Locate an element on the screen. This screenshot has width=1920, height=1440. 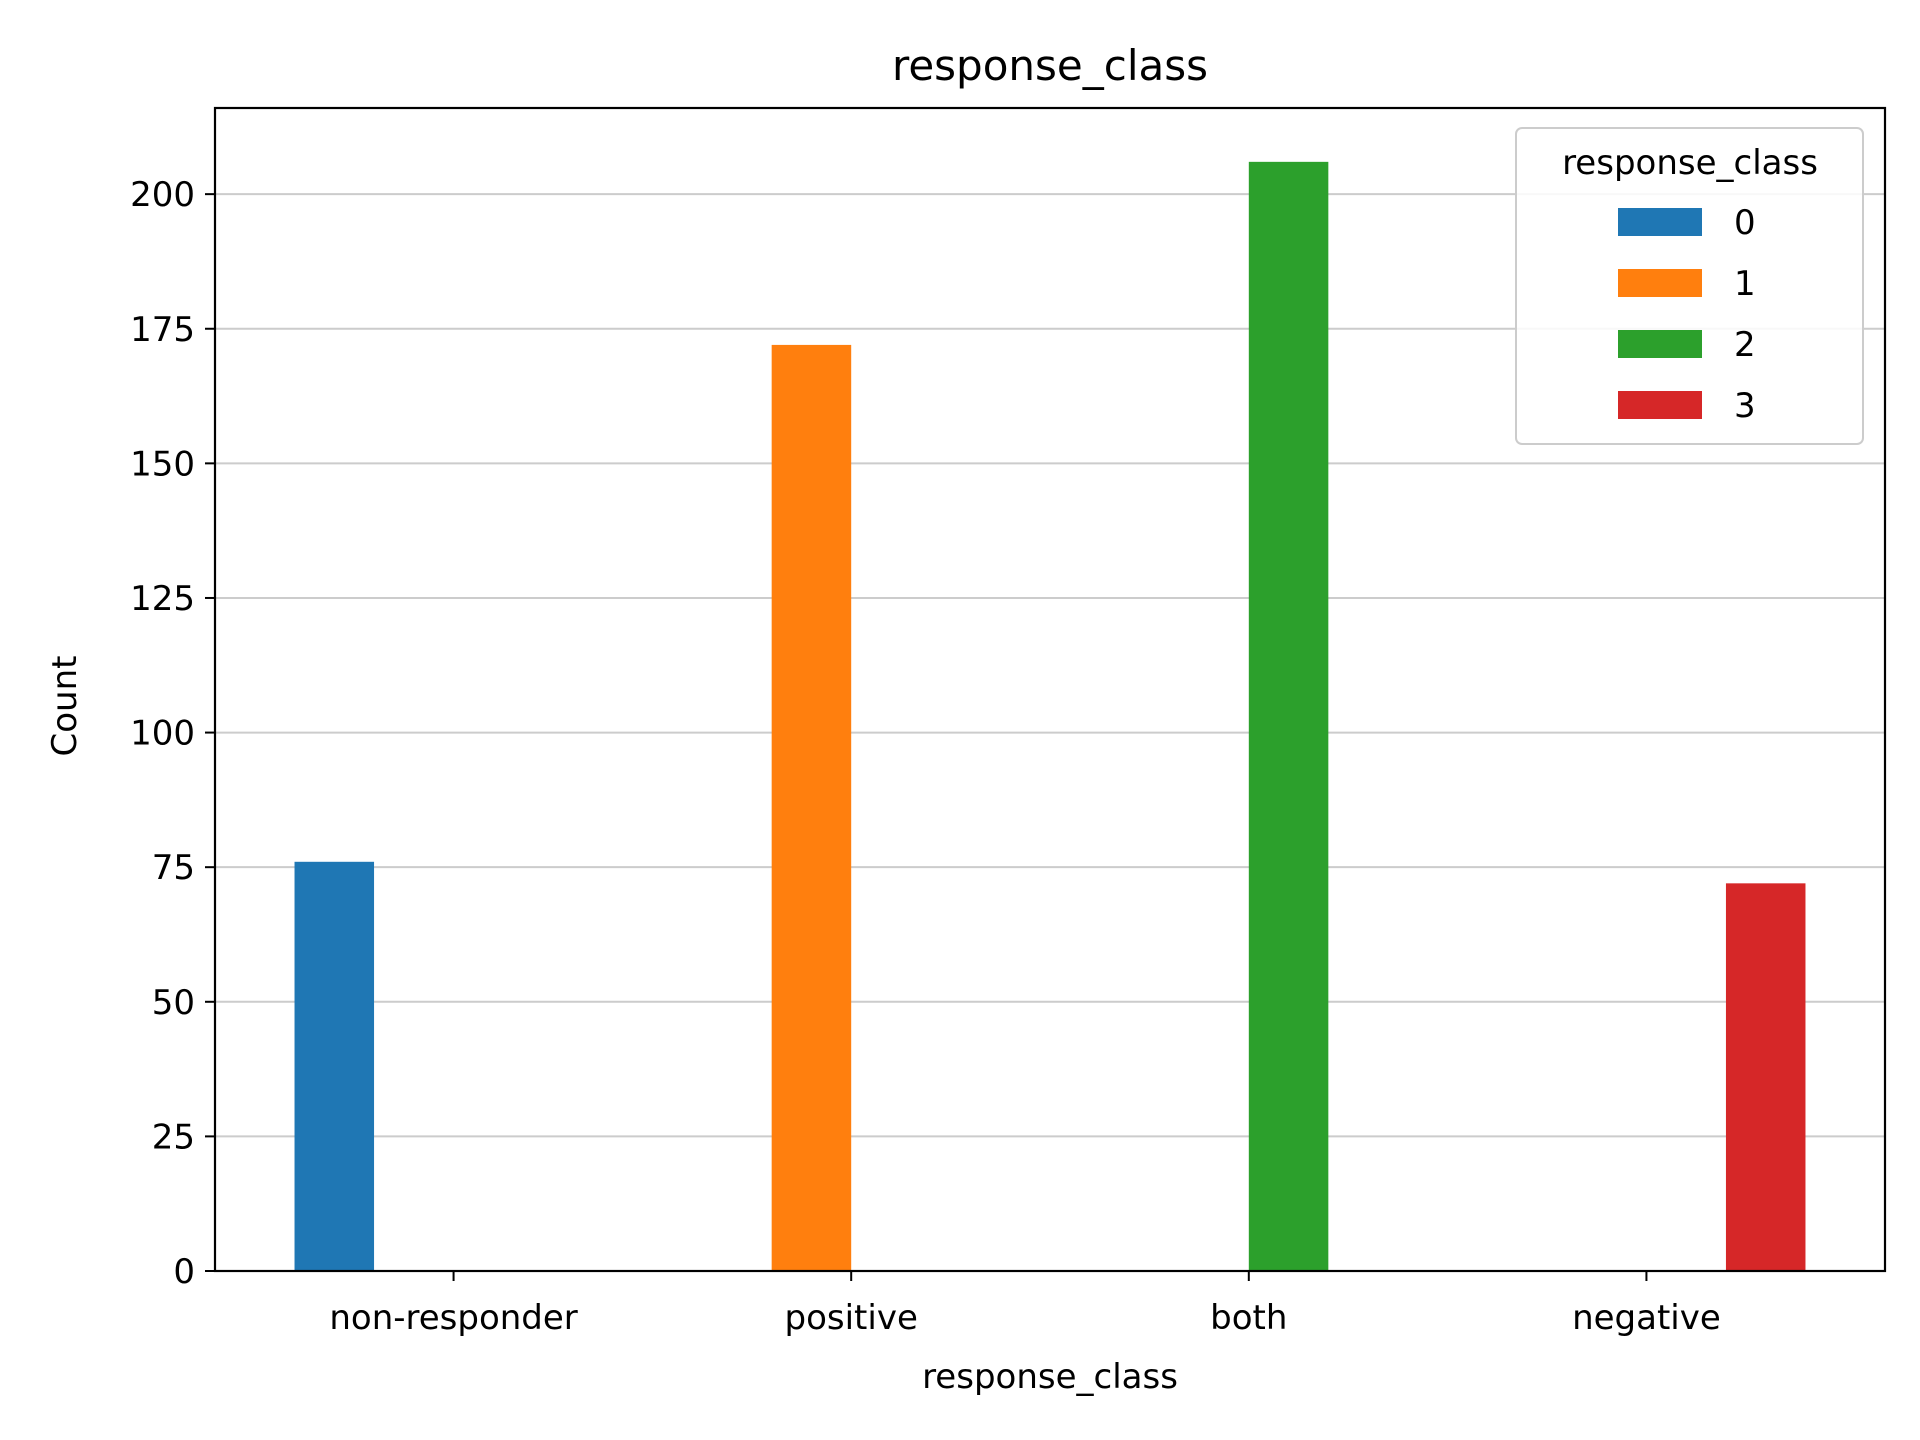
y-ticks: 0 25 50 75 100 125 150 175 200 is located at coordinates (172, 733).